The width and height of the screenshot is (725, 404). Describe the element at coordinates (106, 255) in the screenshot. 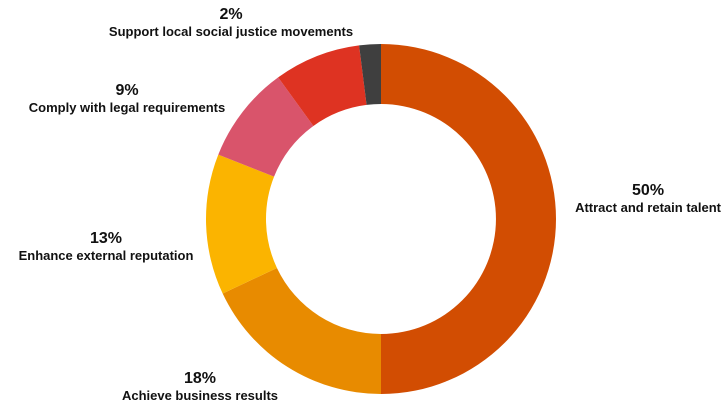

I see `cat-external-reputation: Enhance external reputation` at that location.